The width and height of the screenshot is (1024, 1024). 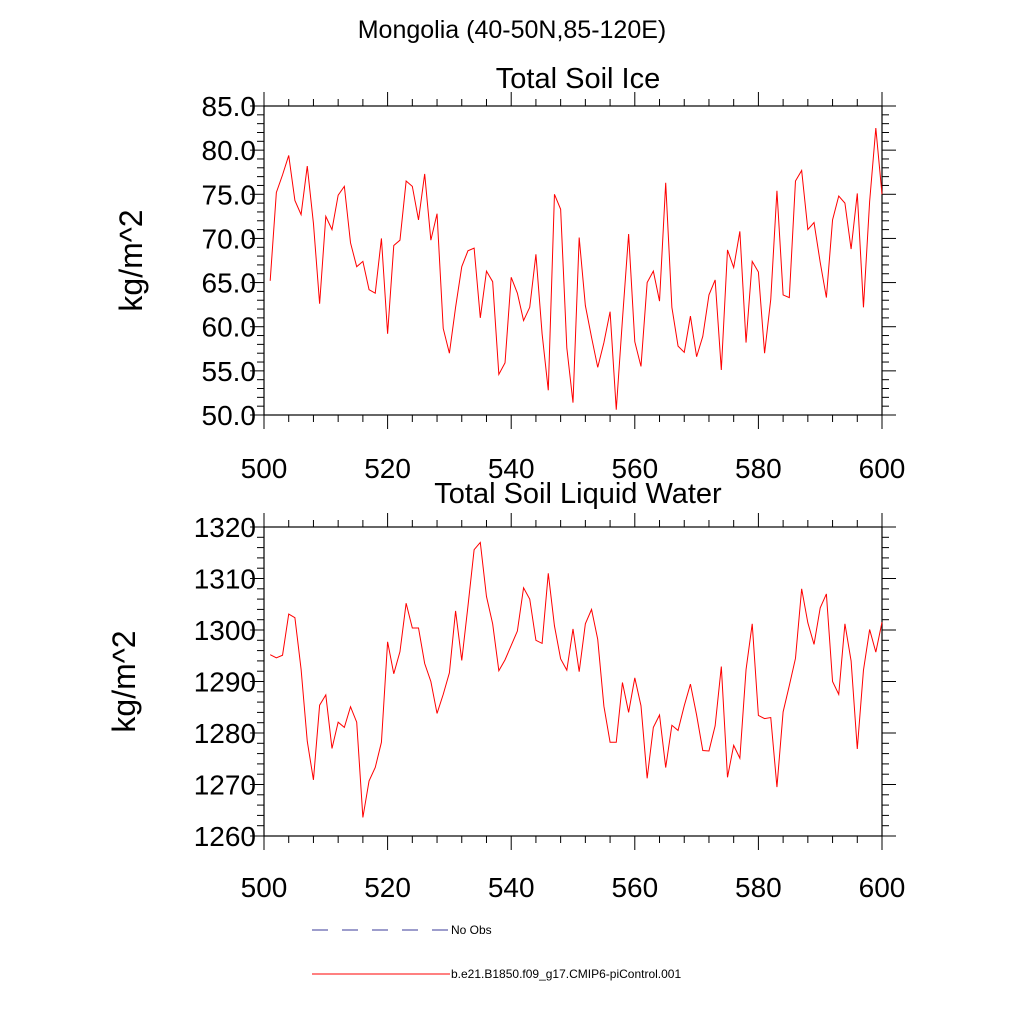 What do you see at coordinates (229, 238) in the screenshot?
I see `y-tick-label: 70.0` at bounding box center [229, 238].